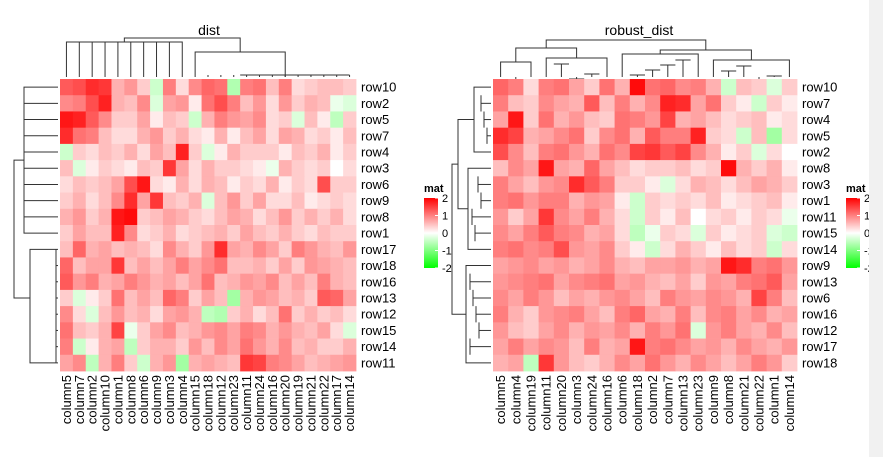 The height and width of the screenshot is (457, 883). I want to click on row-label: row3, so click(816, 184).